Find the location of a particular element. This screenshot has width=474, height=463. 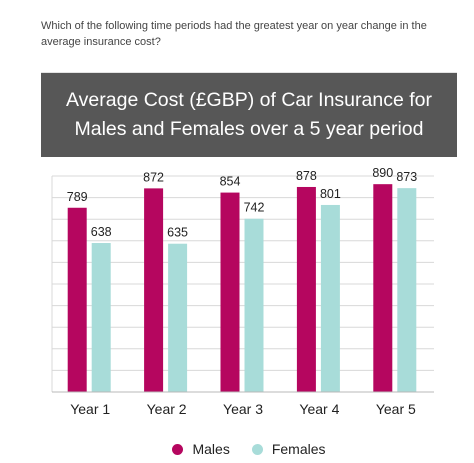

data-label-males-2: 872 is located at coordinates (153, 177).